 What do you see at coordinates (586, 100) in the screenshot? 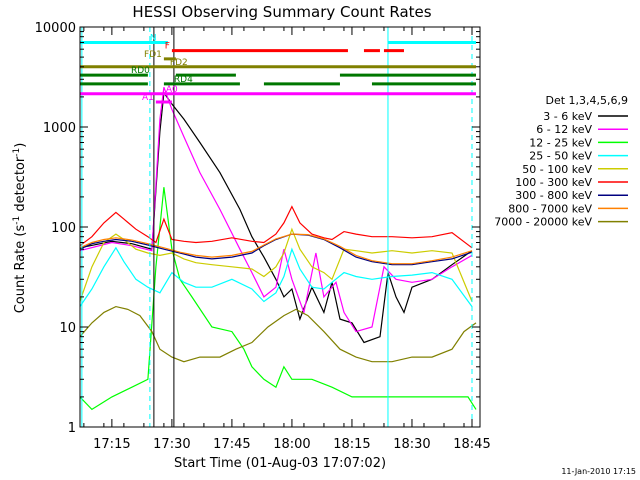
I see `legend-title: Det 1,3,4,5,6,9` at bounding box center [586, 100].